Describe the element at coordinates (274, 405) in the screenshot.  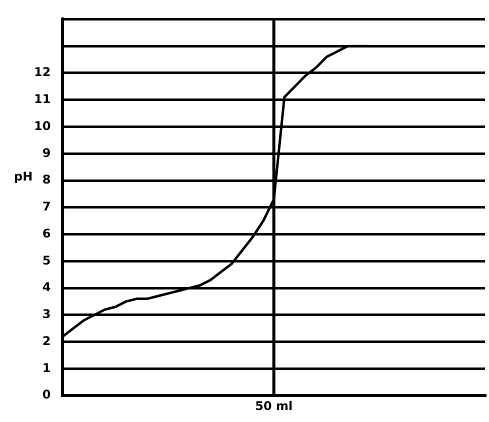
I see `x-tick-label: 50 ml` at that location.